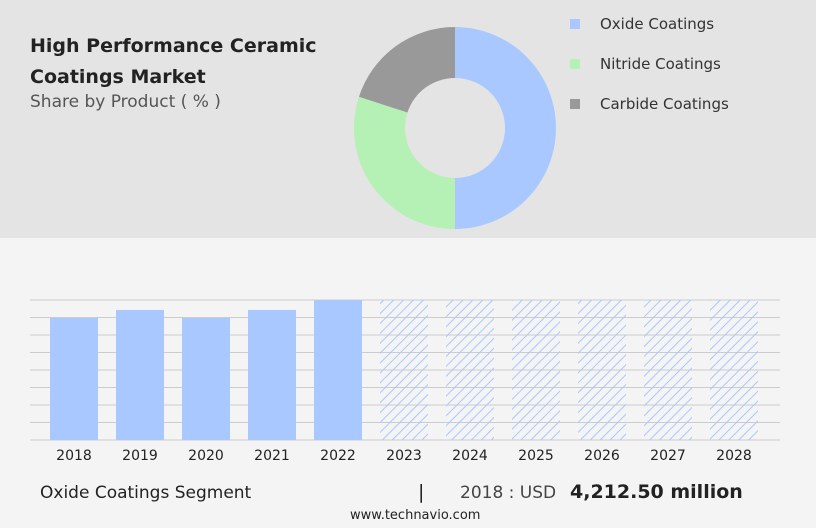 Image resolution: width=816 pixels, height=528 pixels. I want to click on x-tick-label: 2026, so click(602, 456).